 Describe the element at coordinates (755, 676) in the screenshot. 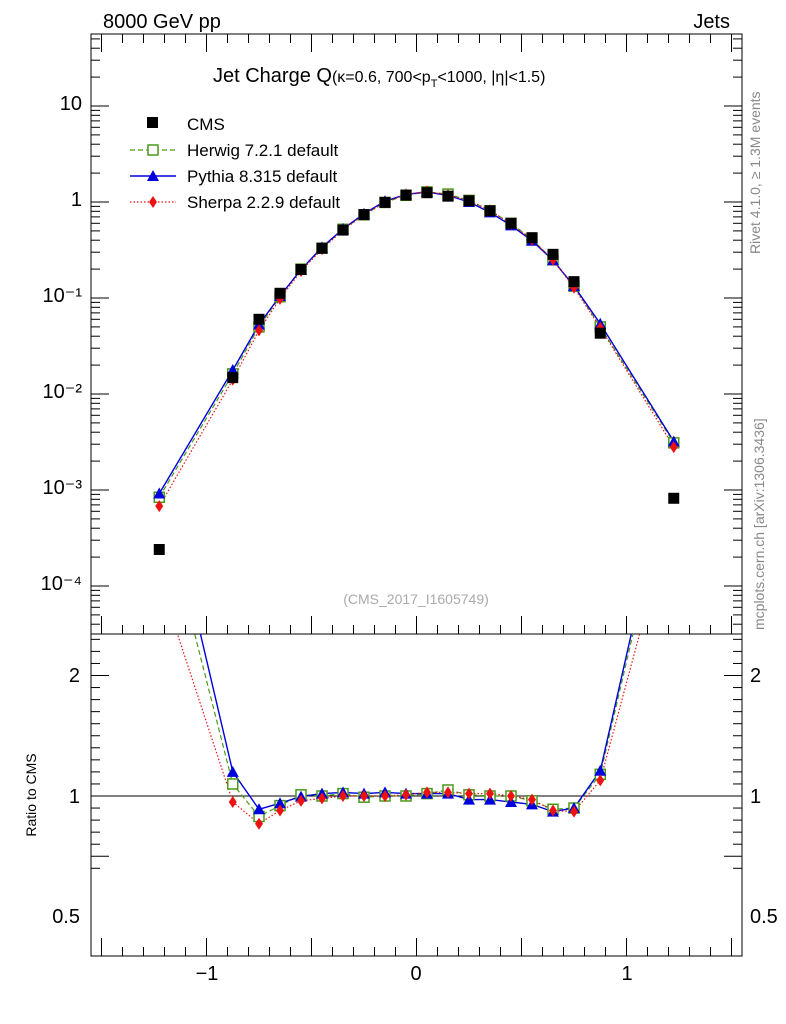

I see `ratio-y-tick-2-right: 2` at that location.